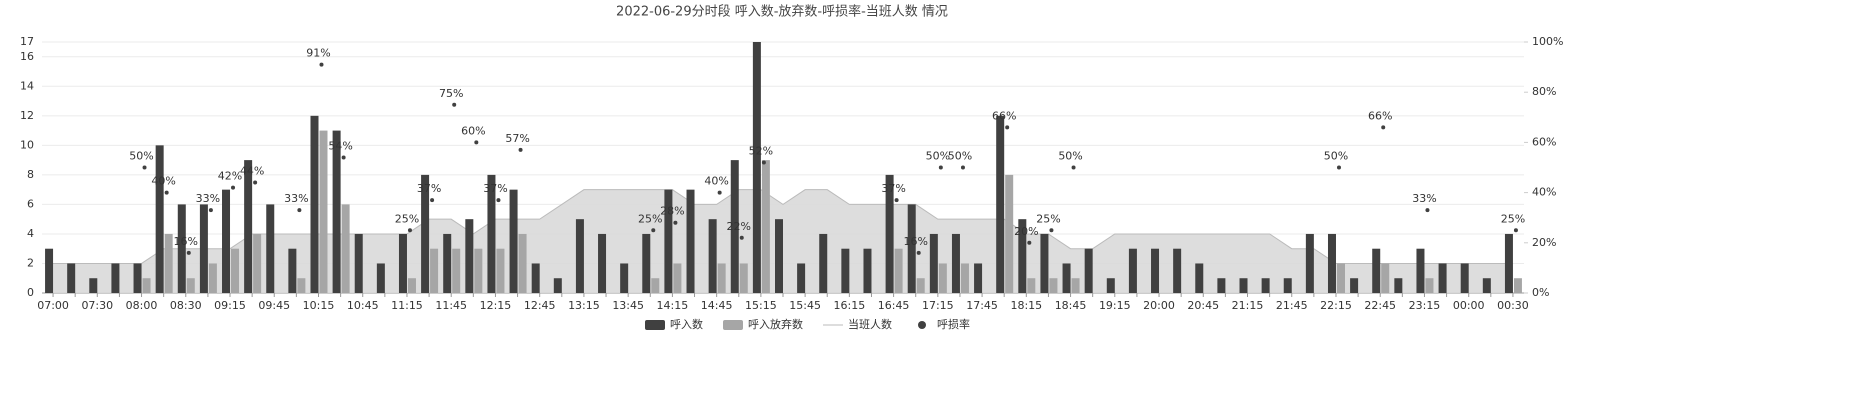 The image size is (1864, 404). I want to click on x-tick-label: 13:45, so click(628, 305).